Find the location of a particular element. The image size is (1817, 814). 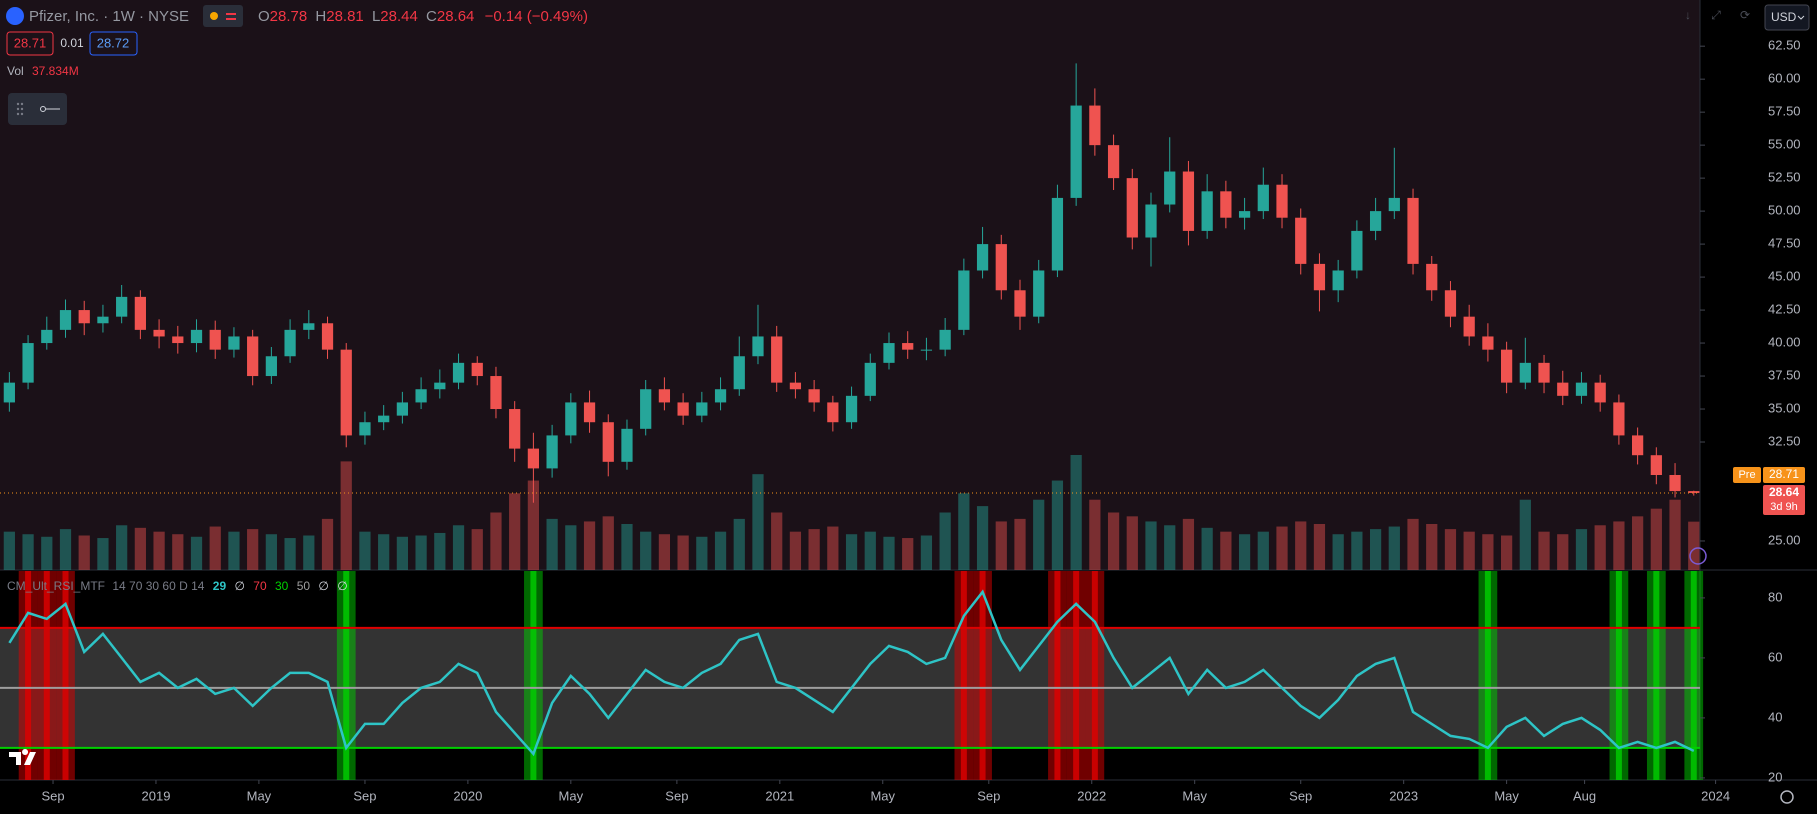

chevron is located at coordinates (1801, 17).